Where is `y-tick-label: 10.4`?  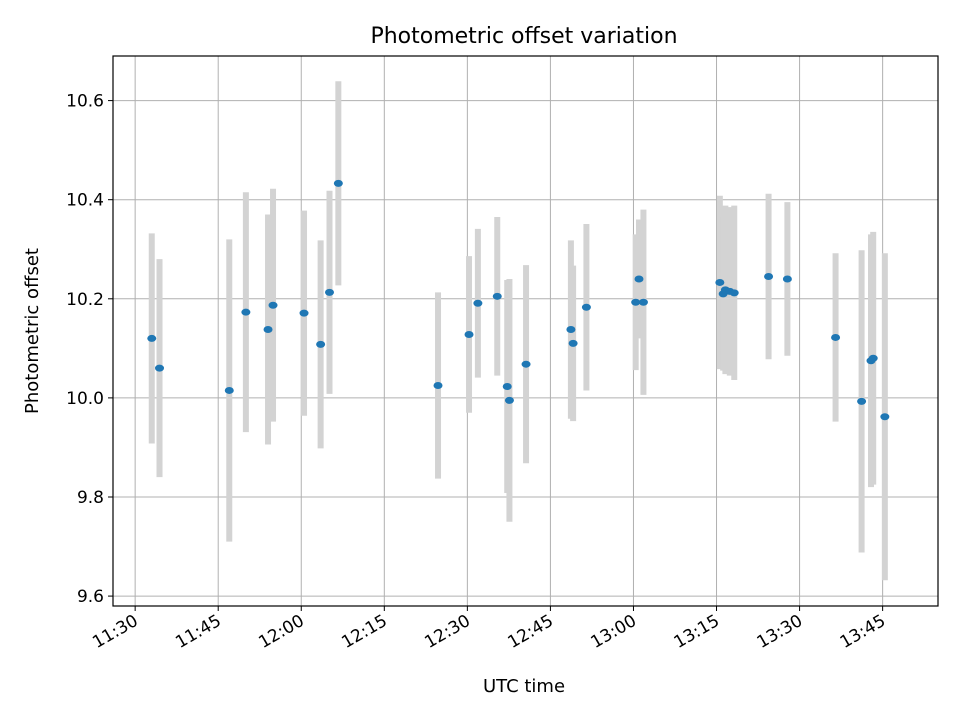
y-tick-label: 10.4 is located at coordinates (85, 201).